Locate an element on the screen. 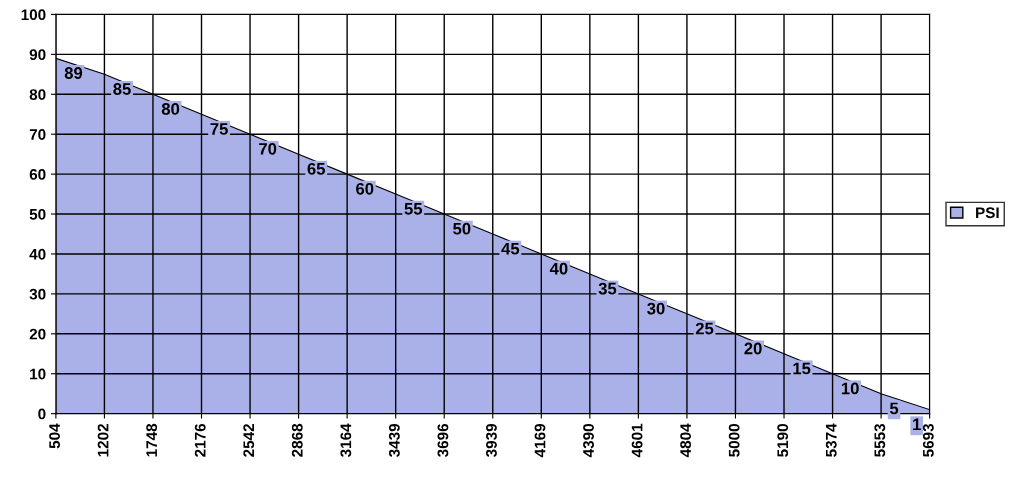 This screenshot has height=481, width=1016. data-label: 1 is located at coordinates (917, 424).